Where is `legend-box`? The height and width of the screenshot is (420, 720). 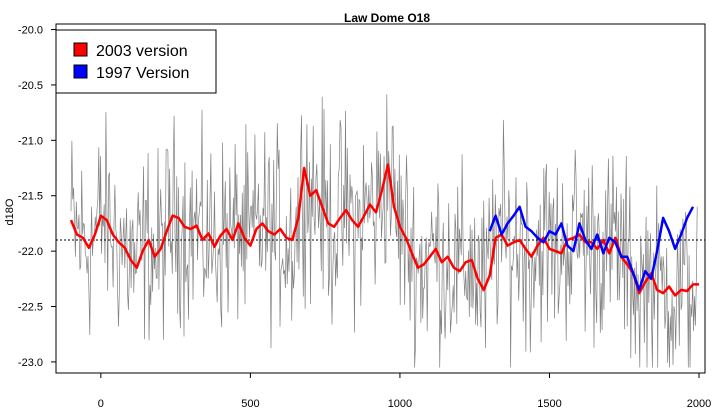
legend-box is located at coordinates (136, 61).